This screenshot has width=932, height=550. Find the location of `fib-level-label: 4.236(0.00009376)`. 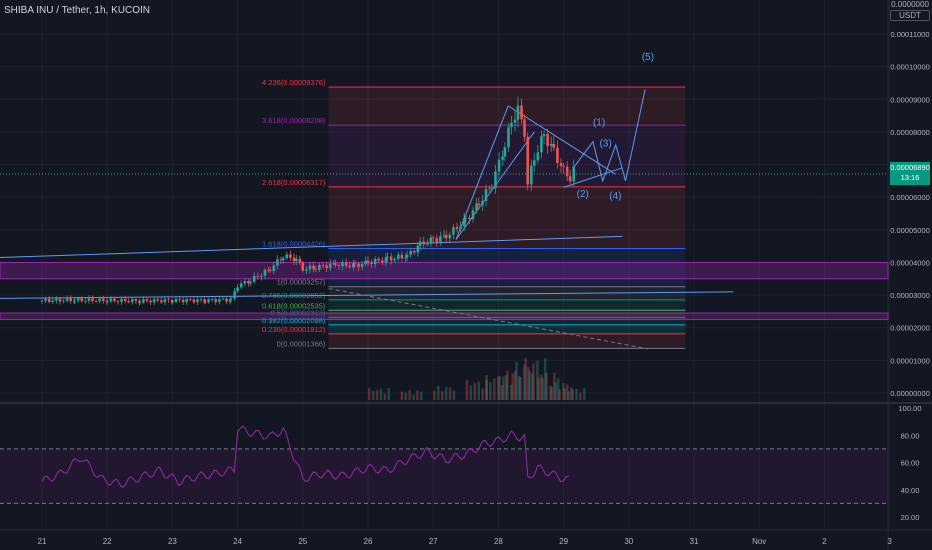

fib-level-label: 4.236(0.00009376) is located at coordinates (294, 82).